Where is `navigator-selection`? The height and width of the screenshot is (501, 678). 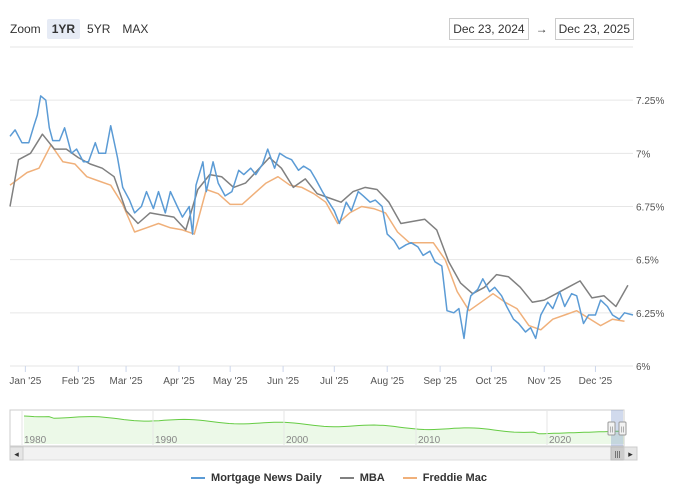
navigator-selection is located at coordinates (617, 428).